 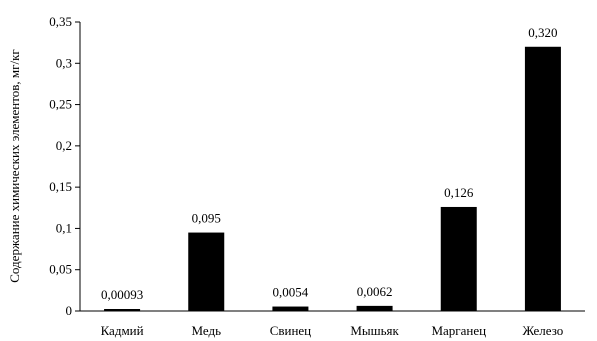 What do you see at coordinates (122, 330) in the screenshot?
I see `category-label: Кадмий` at bounding box center [122, 330].